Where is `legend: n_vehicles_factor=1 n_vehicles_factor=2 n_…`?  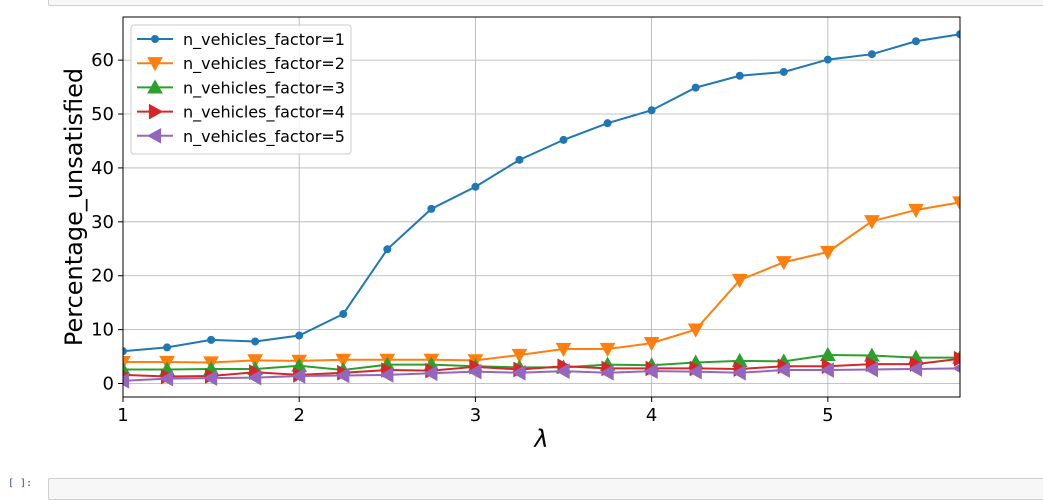 legend: n_vehicles_factor=1 n_vehicles_factor=2 n_… is located at coordinates (241, 89).